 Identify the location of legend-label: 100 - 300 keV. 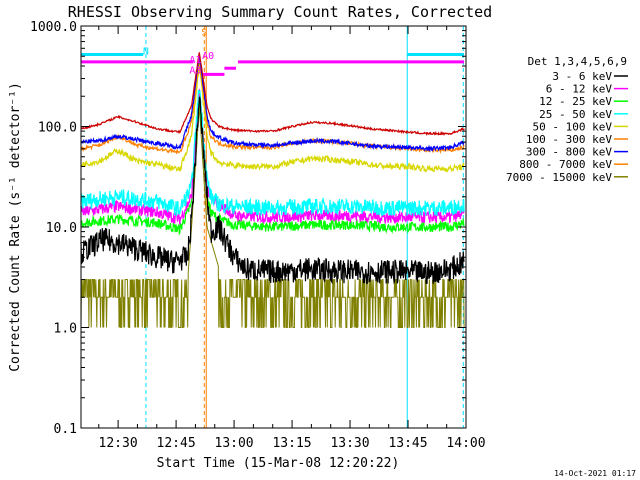
(569, 139).